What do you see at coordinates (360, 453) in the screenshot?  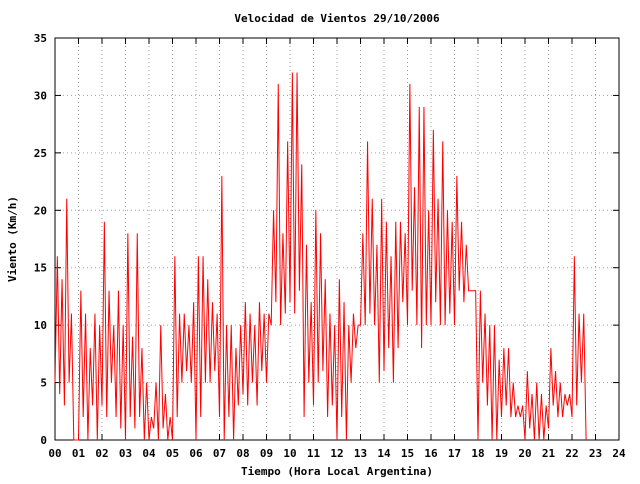 I see `x-tick-label: 13` at bounding box center [360, 453].